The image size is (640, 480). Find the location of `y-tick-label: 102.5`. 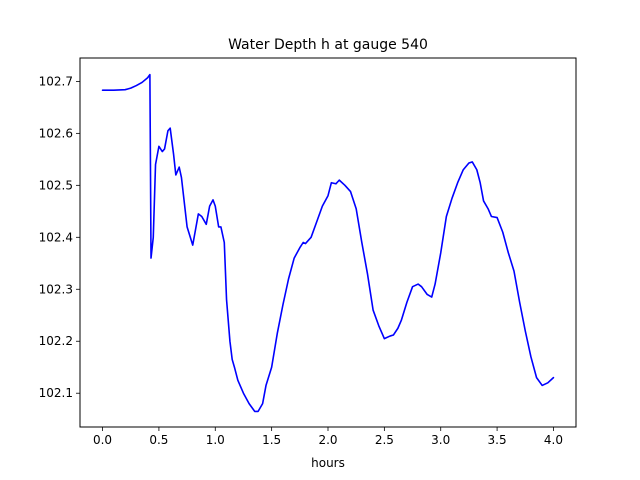

y-tick-label: 102.5 is located at coordinates (56, 185).